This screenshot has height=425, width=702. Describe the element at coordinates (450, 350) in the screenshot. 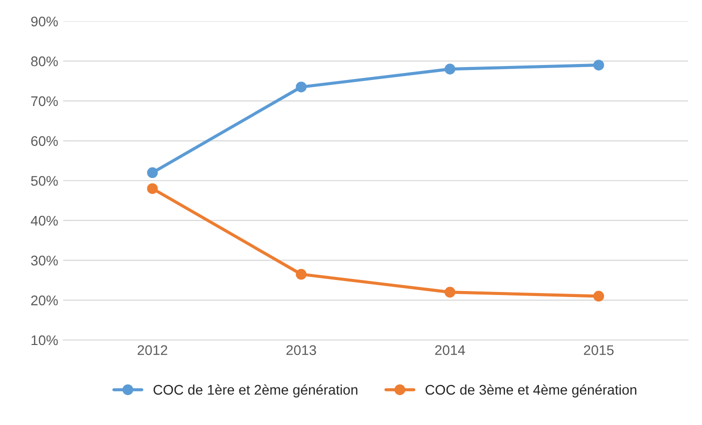

I see `x-tick-label: 2014` at that location.